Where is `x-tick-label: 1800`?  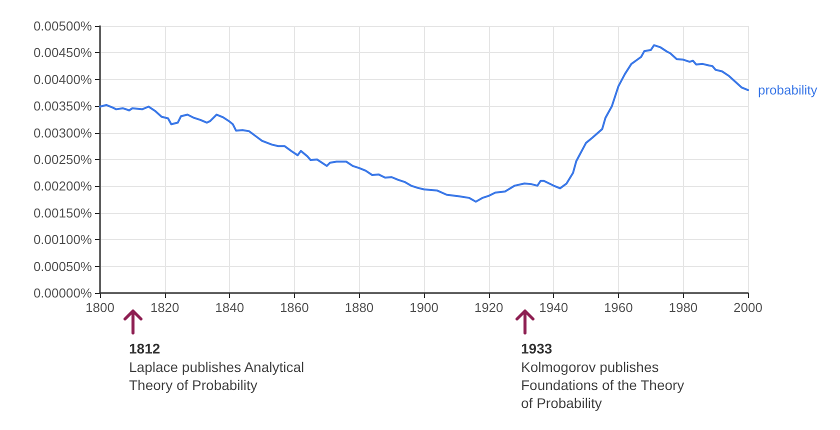
x-tick-label: 1800 is located at coordinates (100, 307).